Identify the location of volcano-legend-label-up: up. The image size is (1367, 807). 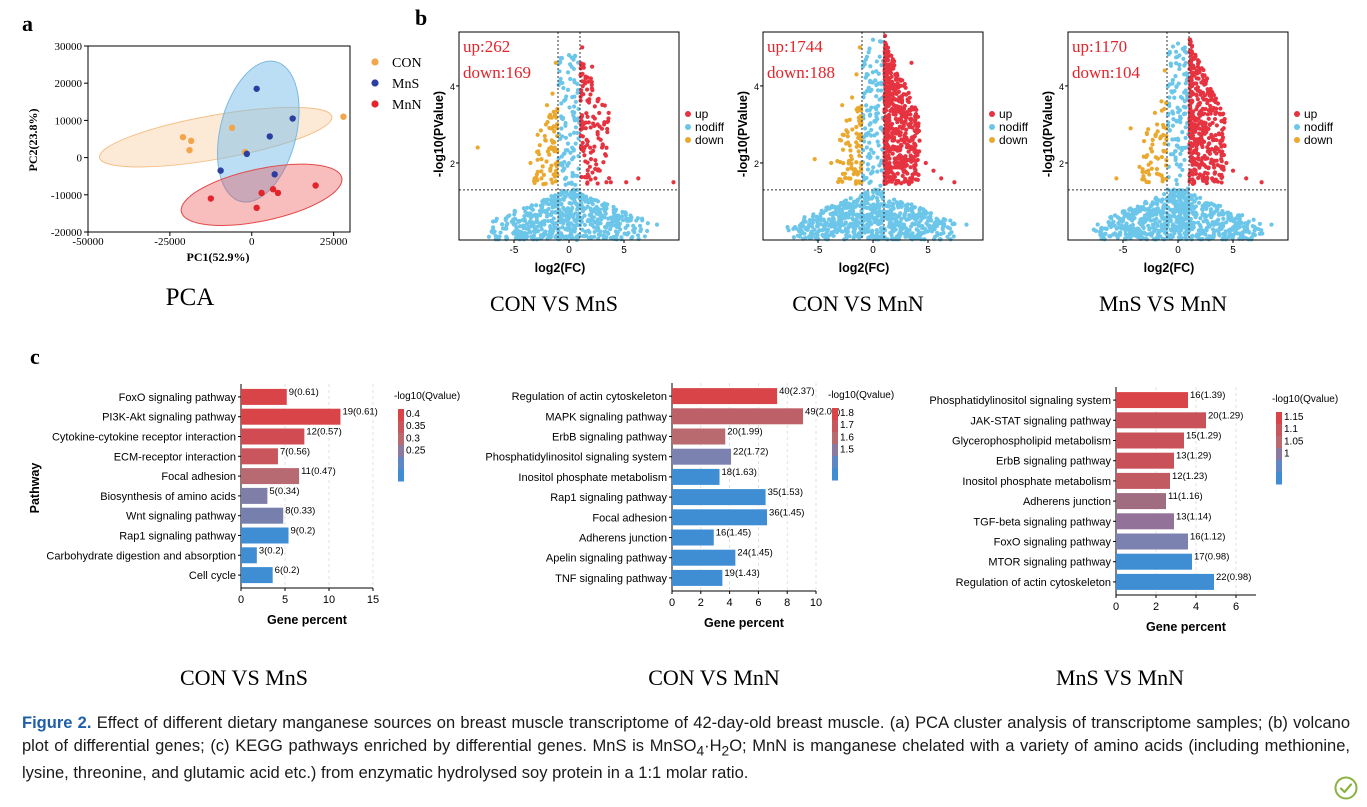
(1311, 114).